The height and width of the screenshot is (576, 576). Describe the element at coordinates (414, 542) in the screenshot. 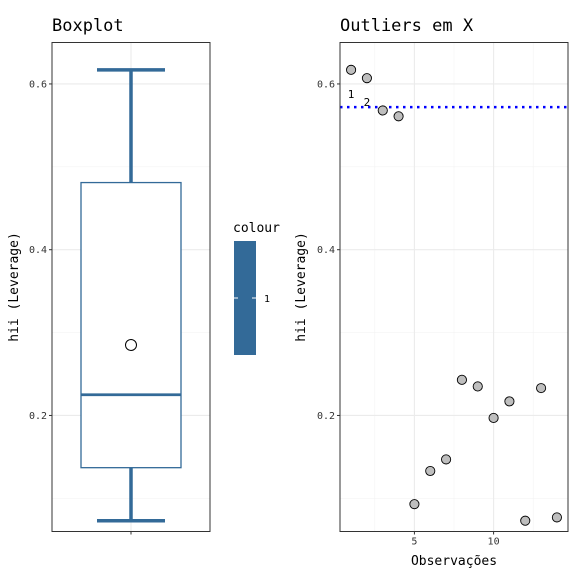

I see `scatter-x-tick-label-0: 5` at that location.